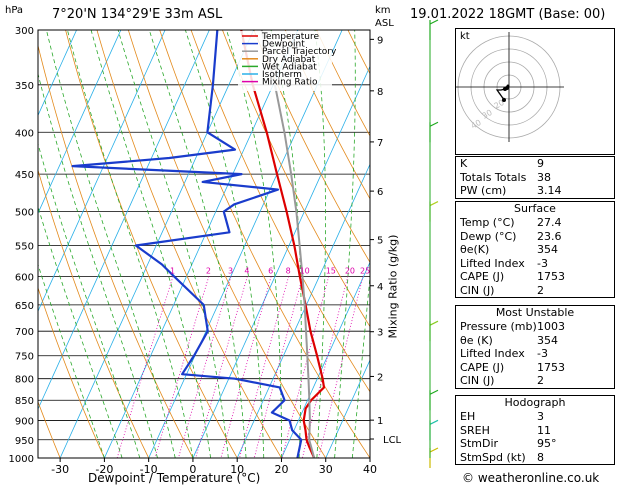 The width and height of the screenshot is (629, 486). What do you see at coordinates (174, 478) in the screenshot?
I see `x-axis-label: Dewpoint / Temperature (°C)` at bounding box center [174, 478].